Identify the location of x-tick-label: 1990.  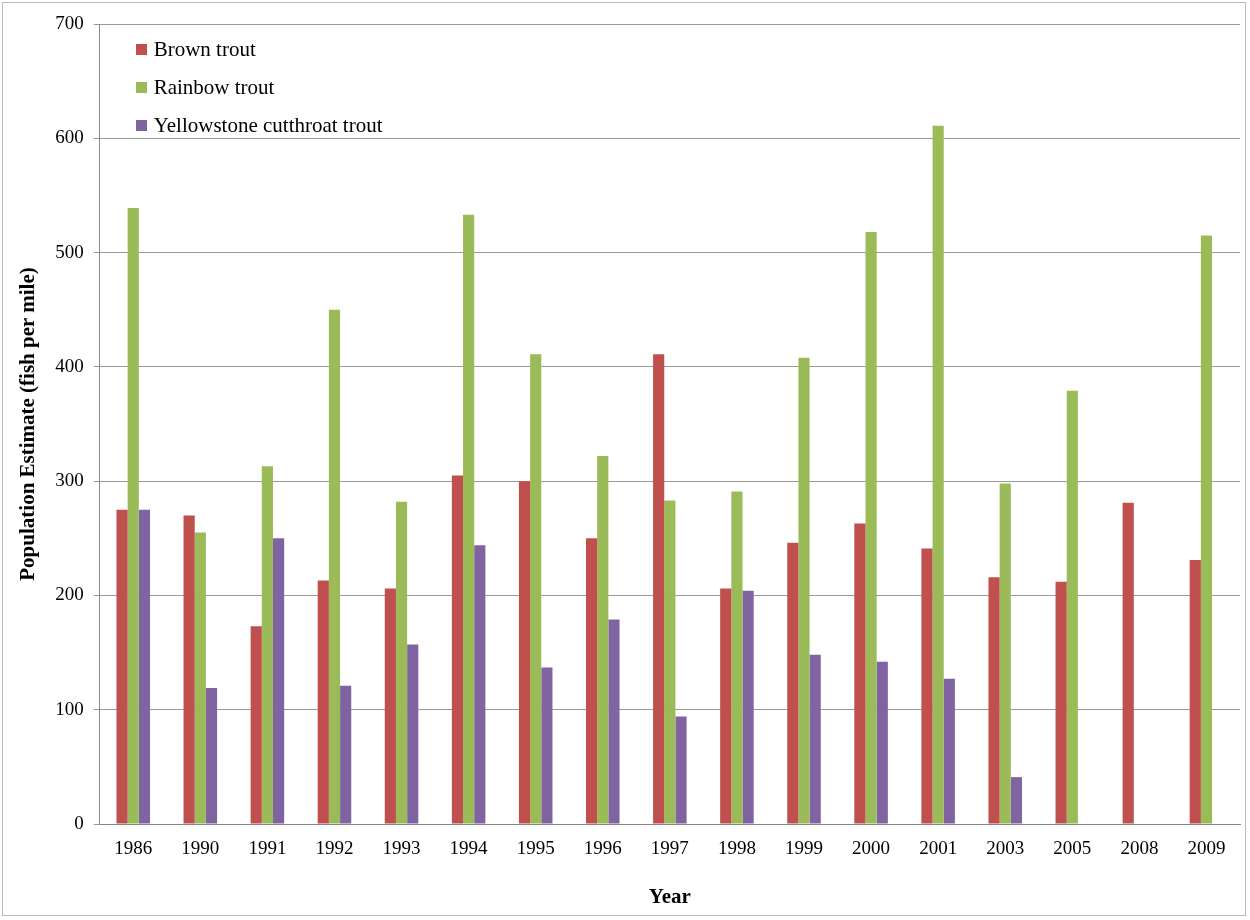
(200, 848).